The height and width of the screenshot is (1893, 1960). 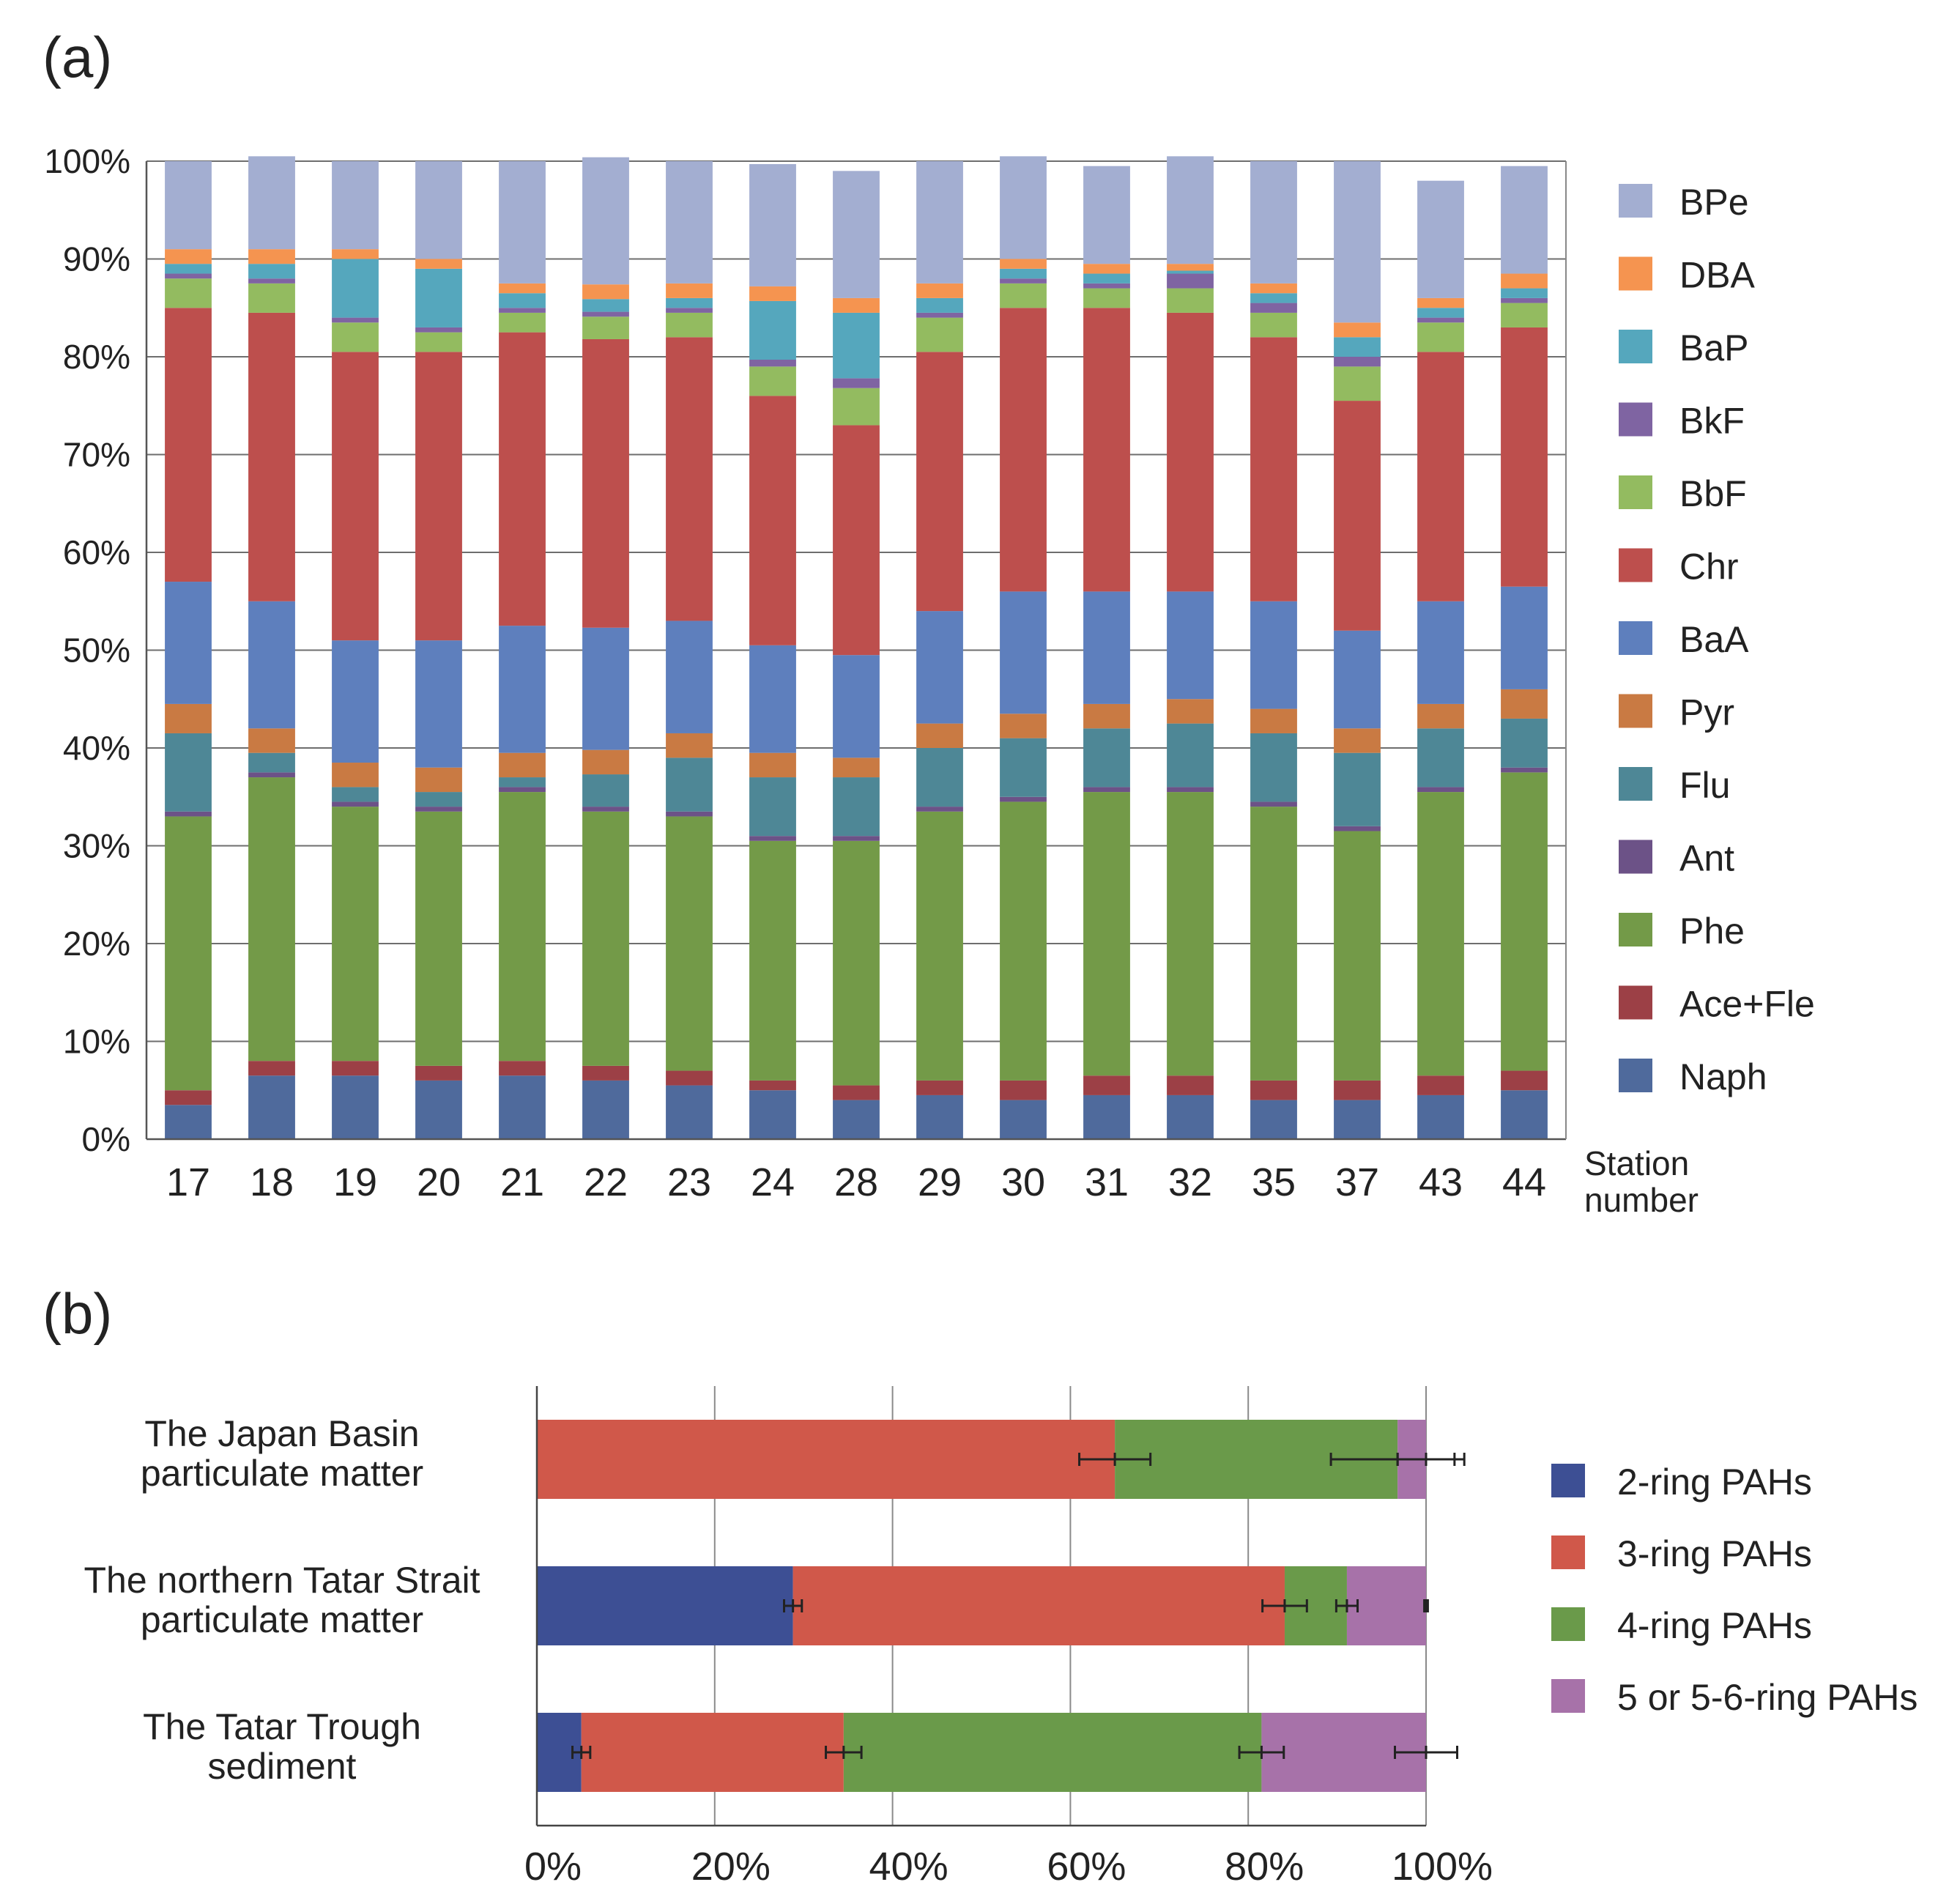 What do you see at coordinates (96, 357) in the screenshot?
I see `y-tick-label: 80%` at bounding box center [96, 357].